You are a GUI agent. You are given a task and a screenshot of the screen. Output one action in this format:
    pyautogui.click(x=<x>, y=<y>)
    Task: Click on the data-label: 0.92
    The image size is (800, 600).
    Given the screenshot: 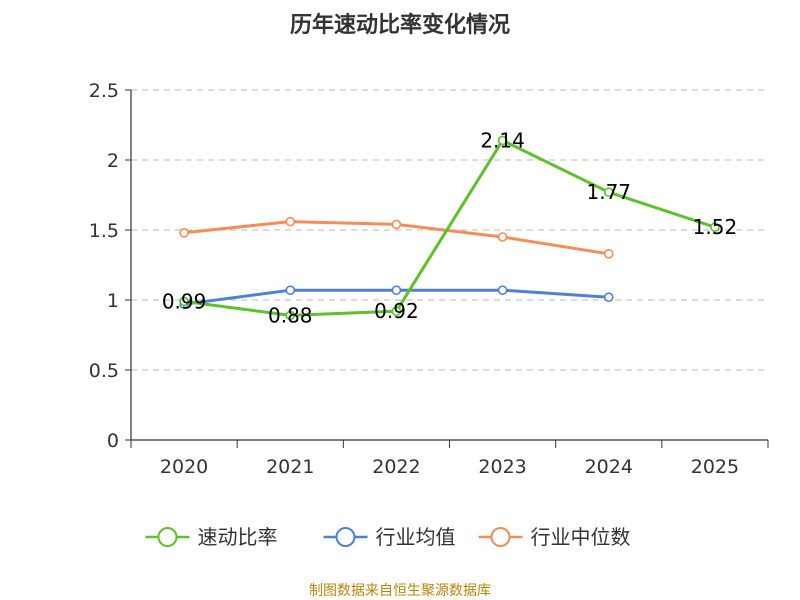 What is the action you would take?
    pyautogui.click(x=396, y=311)
    